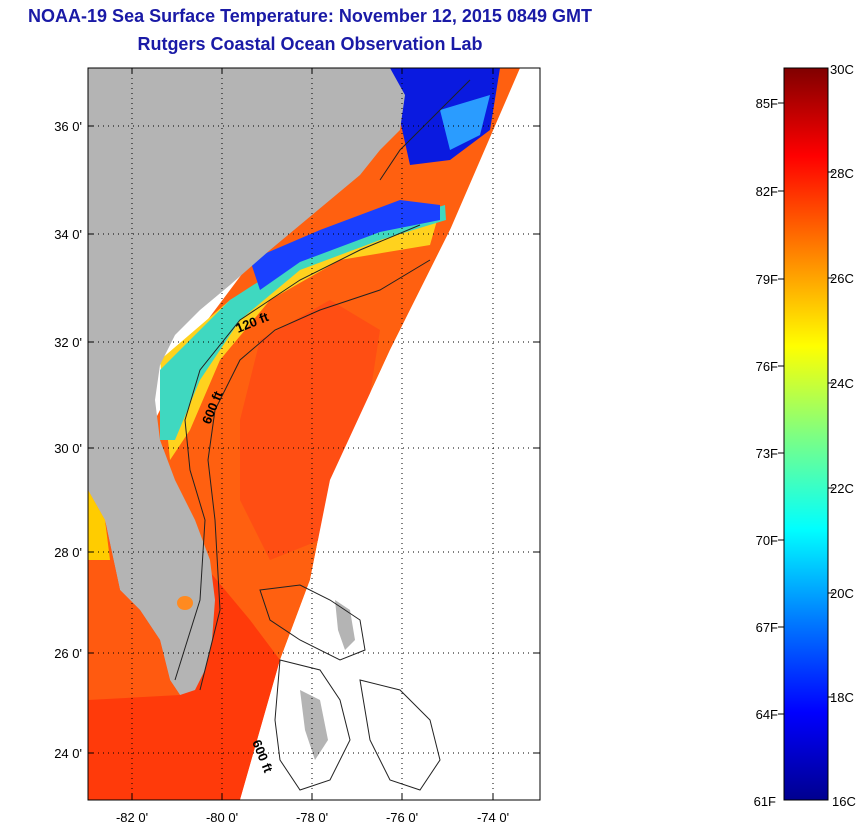 The width and height of the screenshot is (864, 832). I want to click on lat-label-36: 36 0', so click(68, 126).